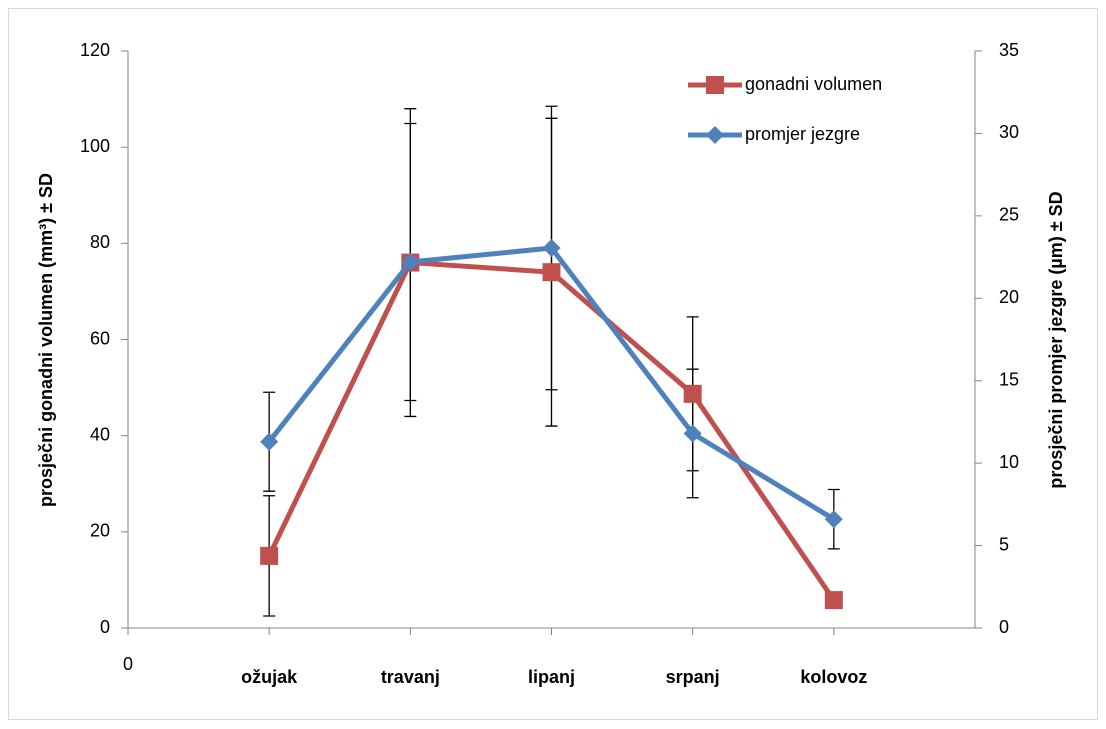 Image resolution: width=1106 pixels, height=729 pixels. Describe the element at coordinates (1009, 215) in the screenshot. I see `y2-tick-label: 25` at that location.